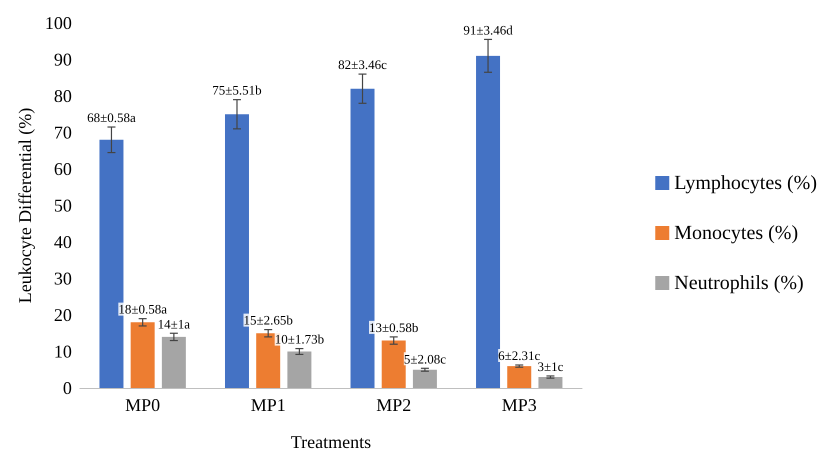 The height and width of the screenshot is (466, 840). Describe the element at coordinates (237, 90) in the screenshot. I see `data-label: 75±5.51b` at that location.